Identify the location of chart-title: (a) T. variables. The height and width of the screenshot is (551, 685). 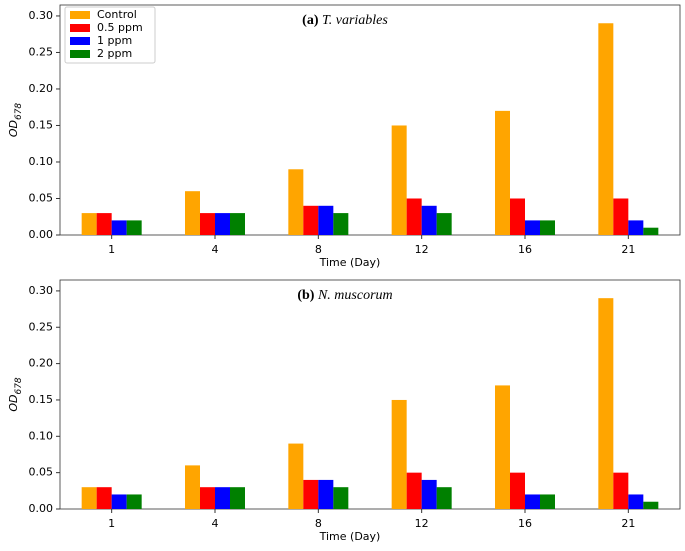
(345, 20).